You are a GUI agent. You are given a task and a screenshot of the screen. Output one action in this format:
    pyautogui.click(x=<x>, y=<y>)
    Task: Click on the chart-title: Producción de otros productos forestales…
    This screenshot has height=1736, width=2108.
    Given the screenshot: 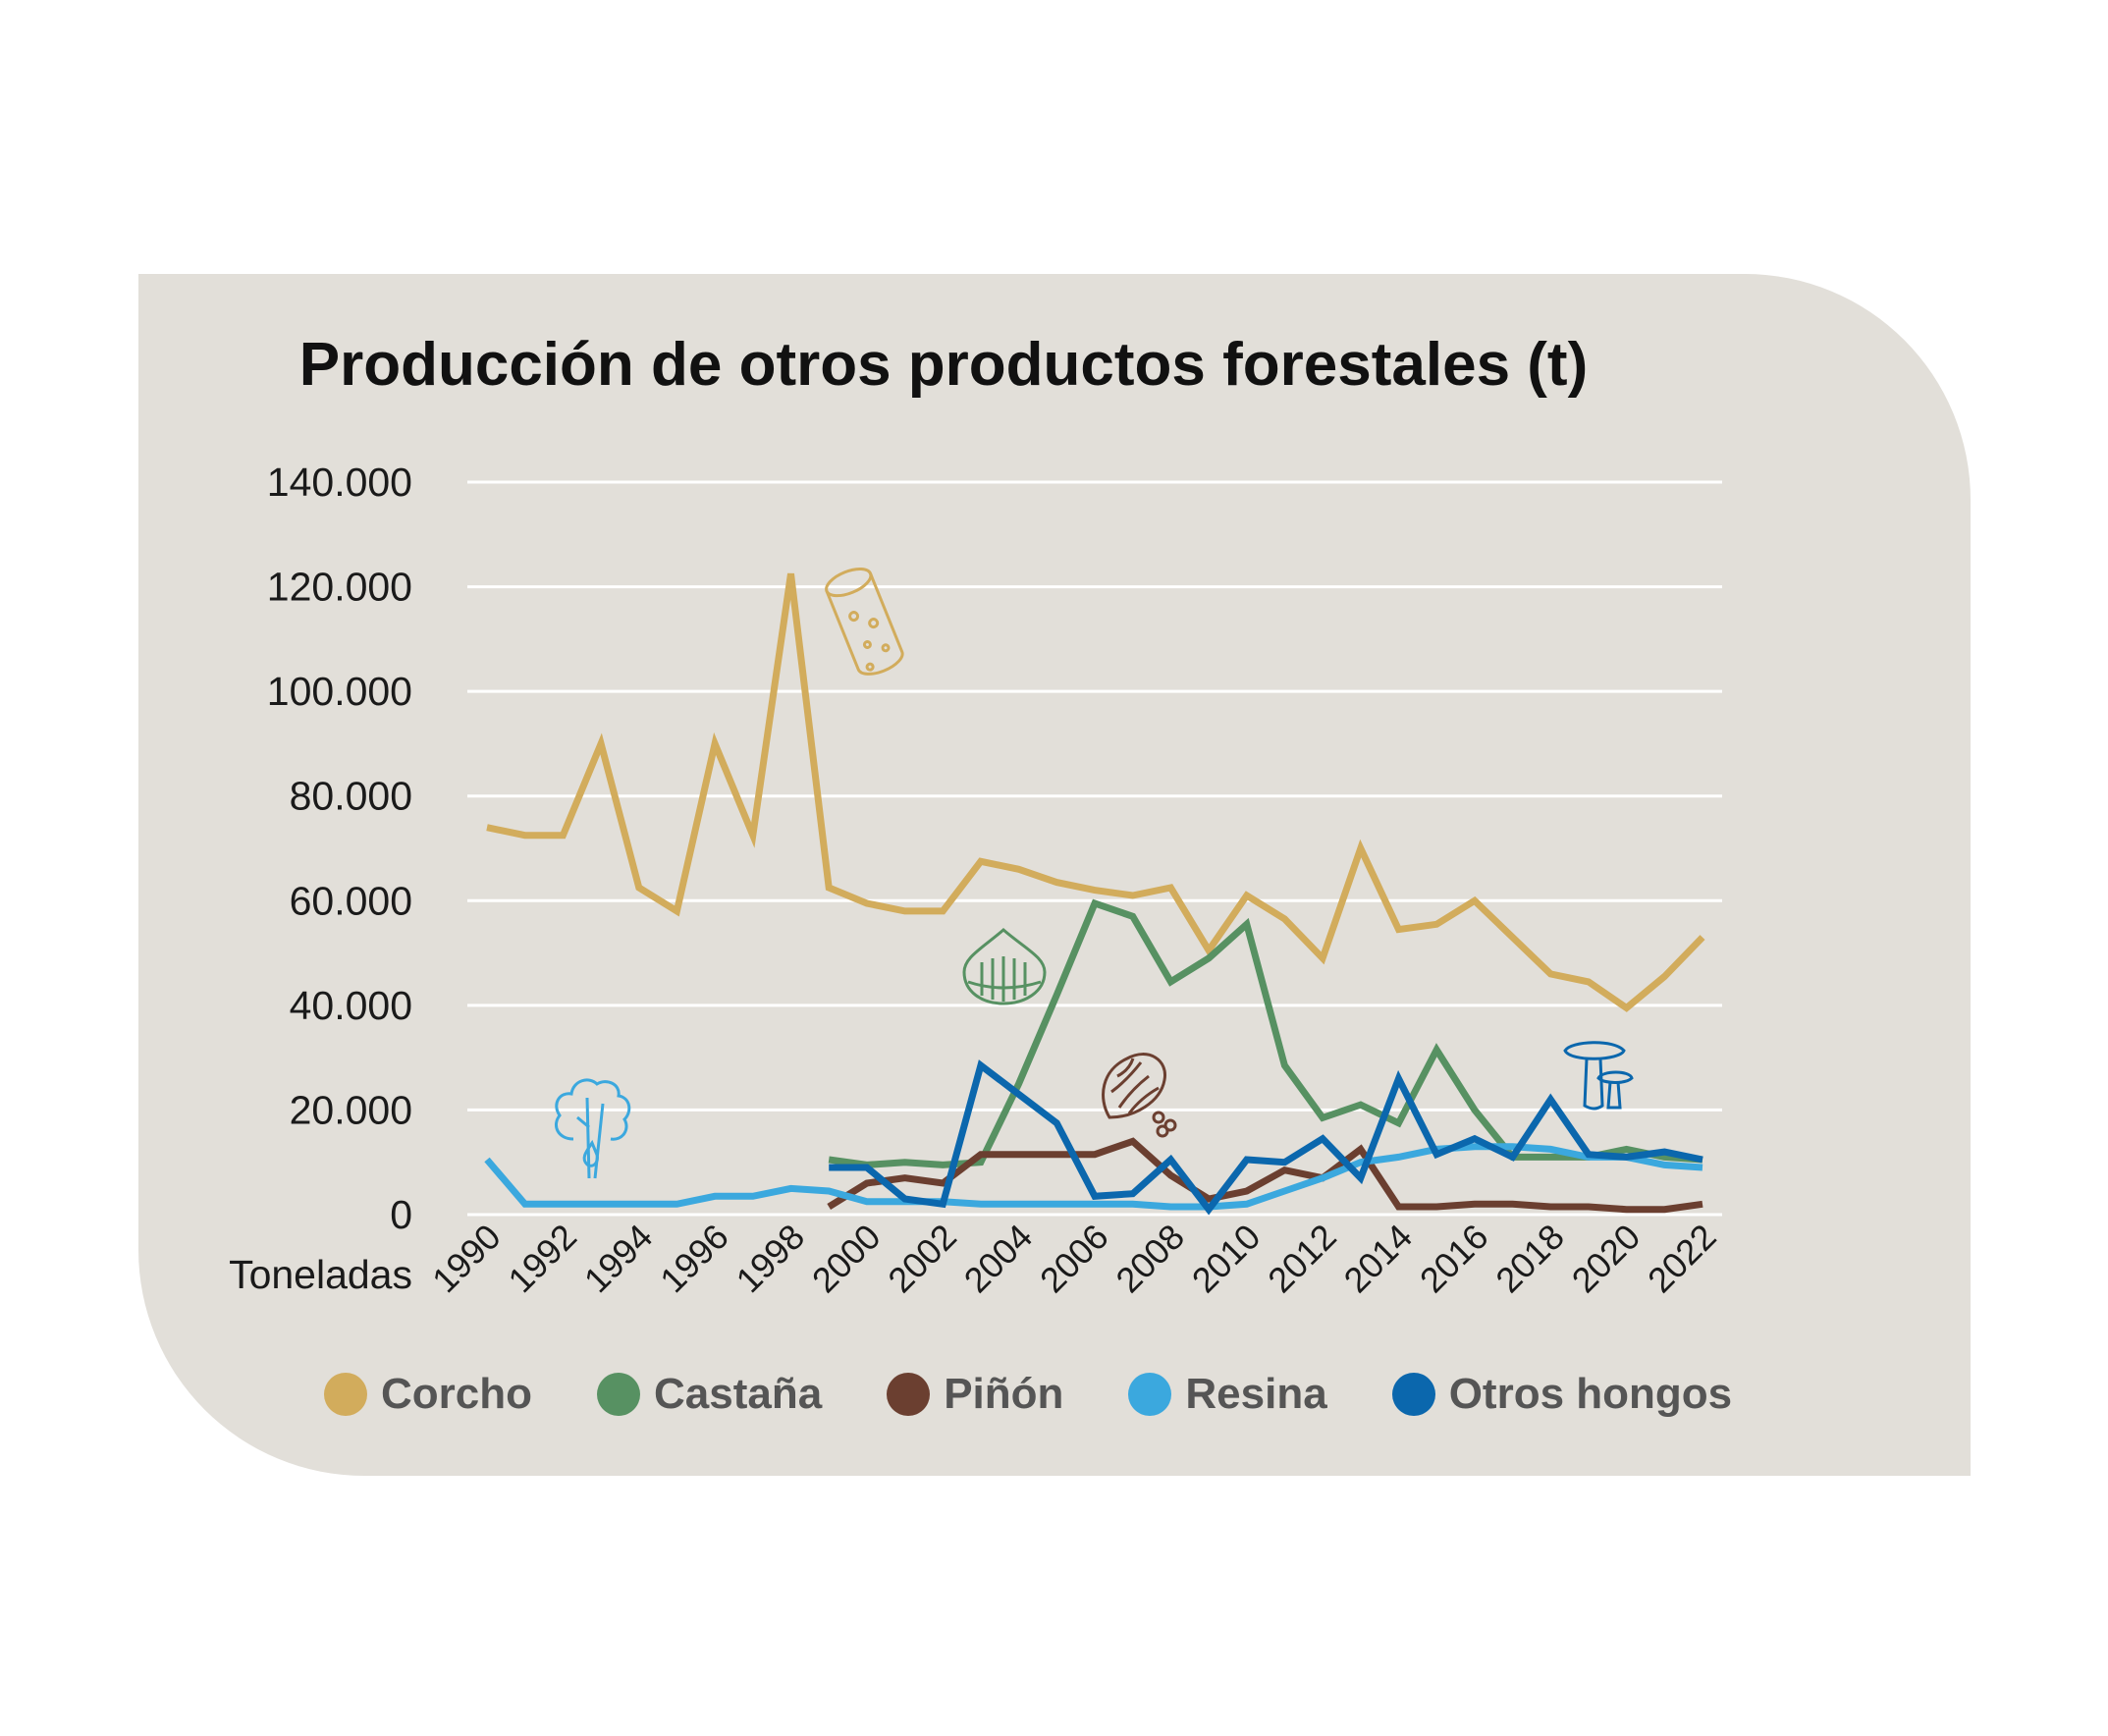 What is the action you would take?
    pyautogui.click(x=944, y=365)
    